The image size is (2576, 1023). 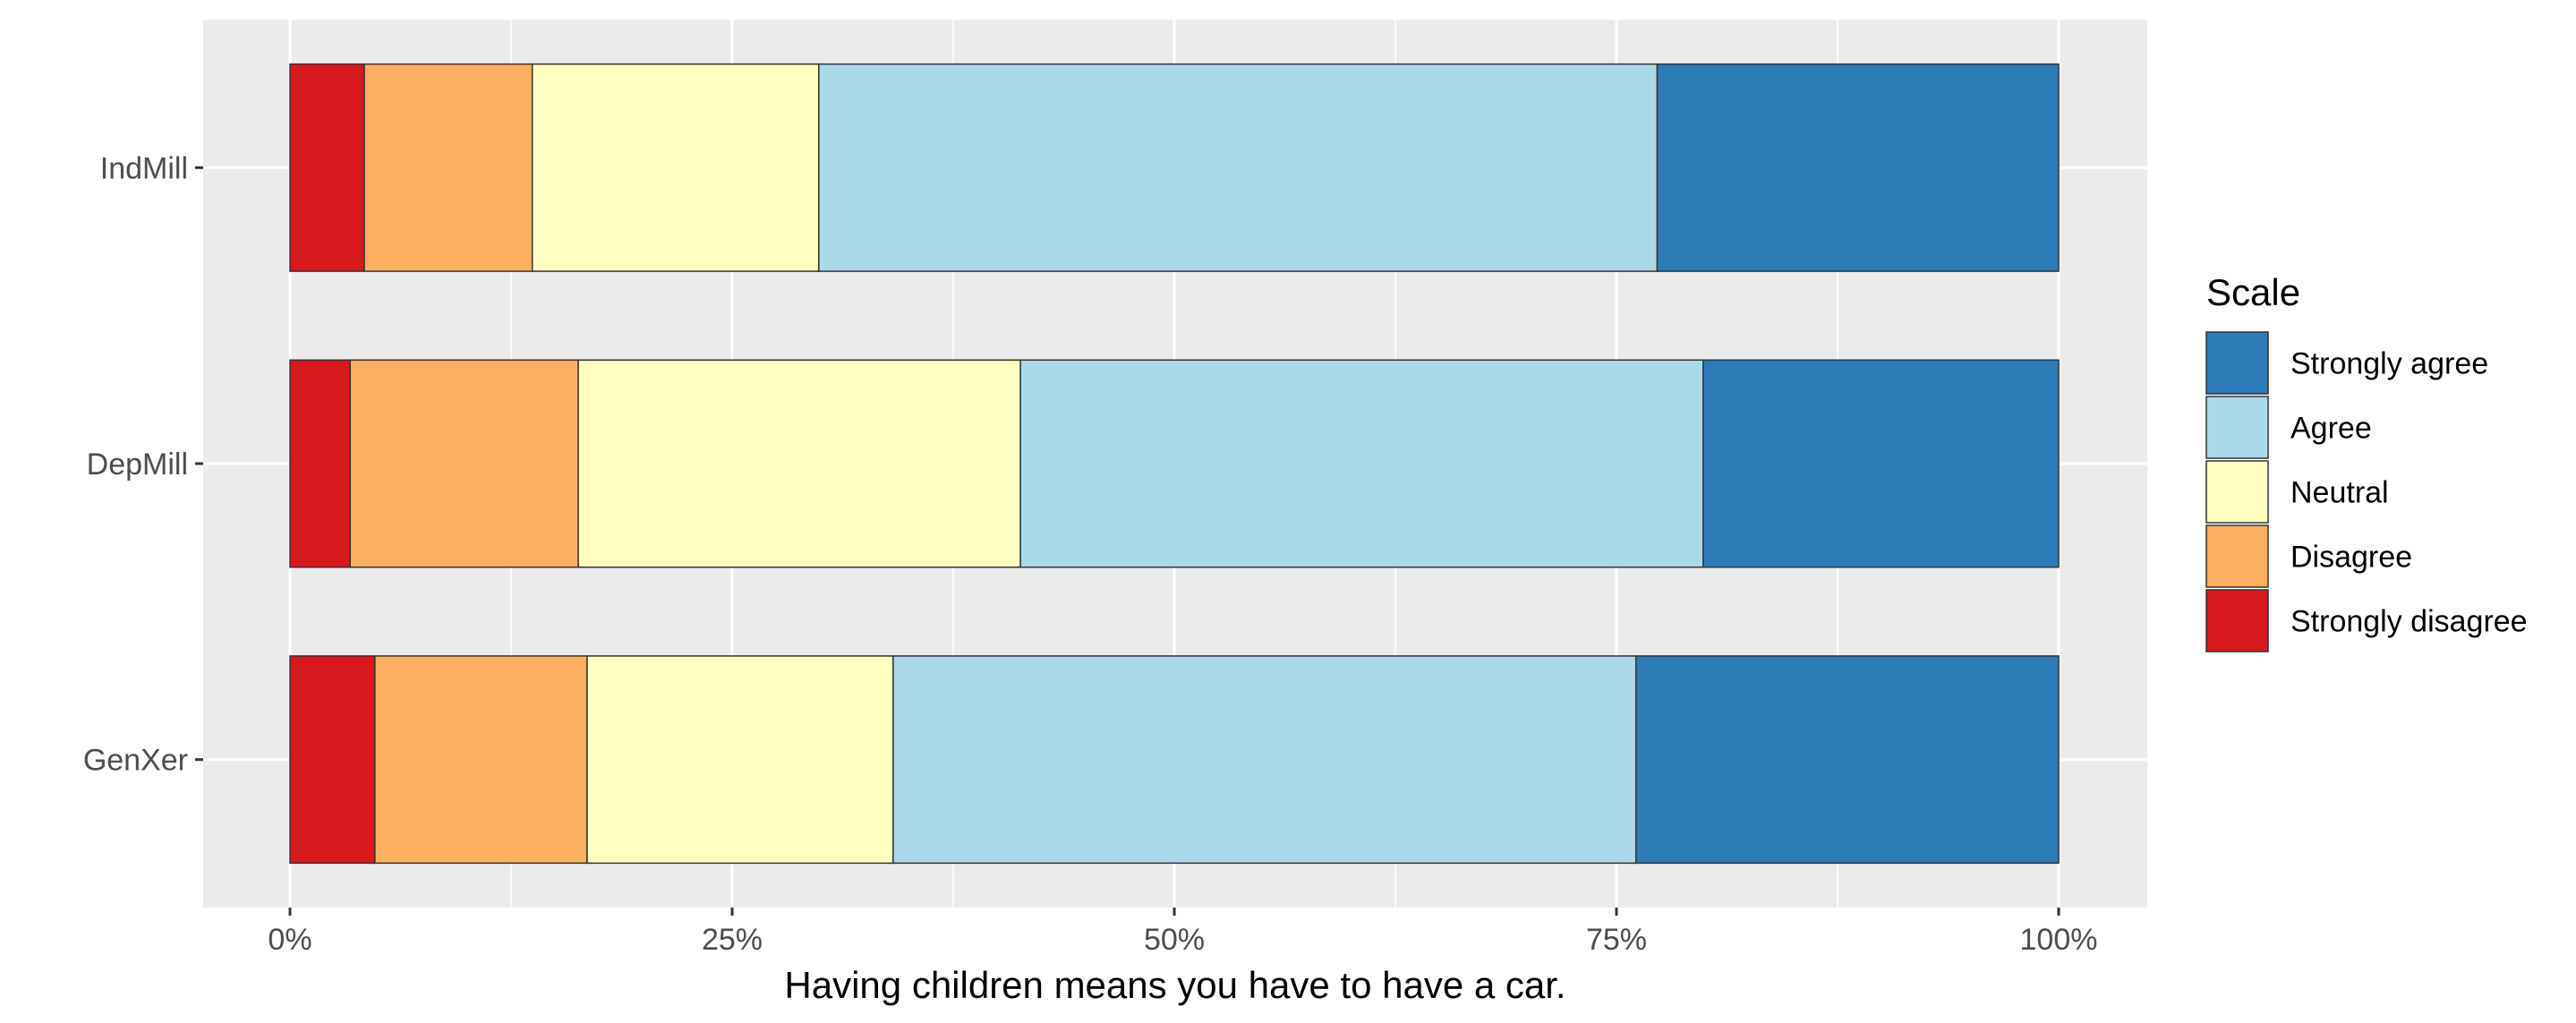 I want to click on bar-depmill-strongly-agree, so click(x=1881, y=463).